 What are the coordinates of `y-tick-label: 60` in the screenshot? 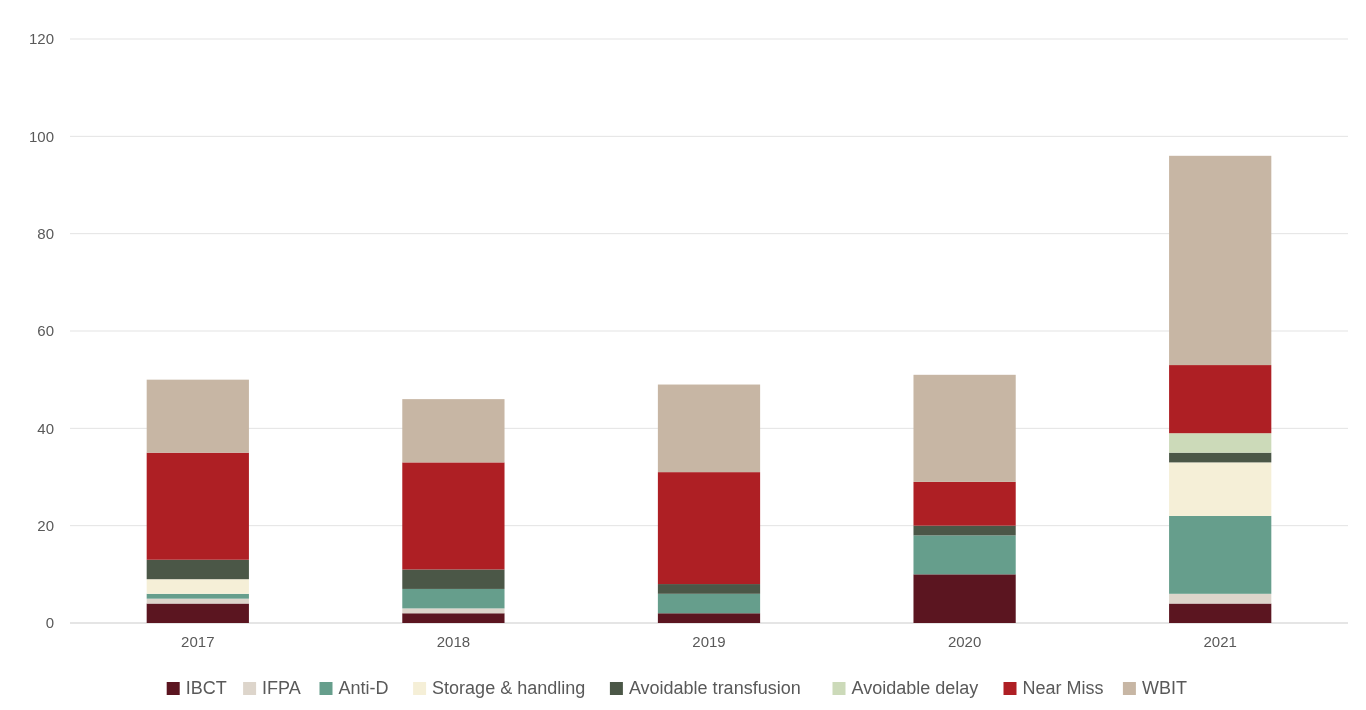 It's located at (45, 331).